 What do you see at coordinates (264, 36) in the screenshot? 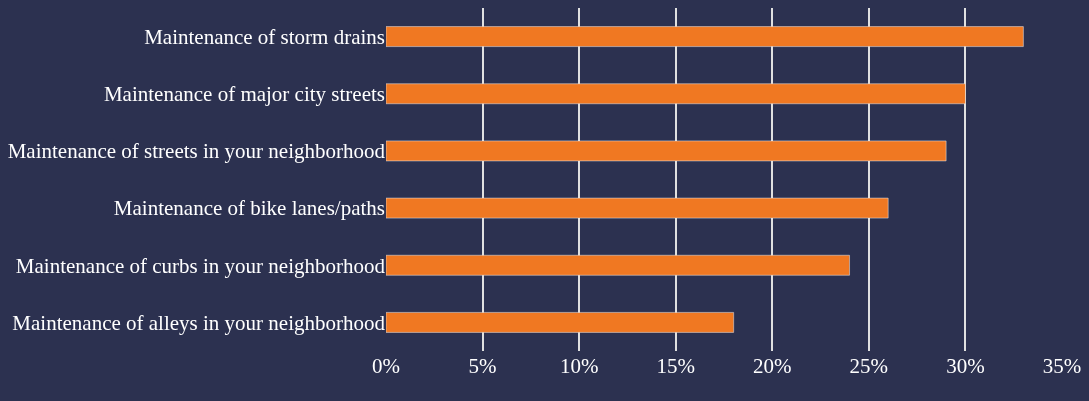
I see `y-tick-label: Maintenance of storm drains` at bounding box center [264, 36].